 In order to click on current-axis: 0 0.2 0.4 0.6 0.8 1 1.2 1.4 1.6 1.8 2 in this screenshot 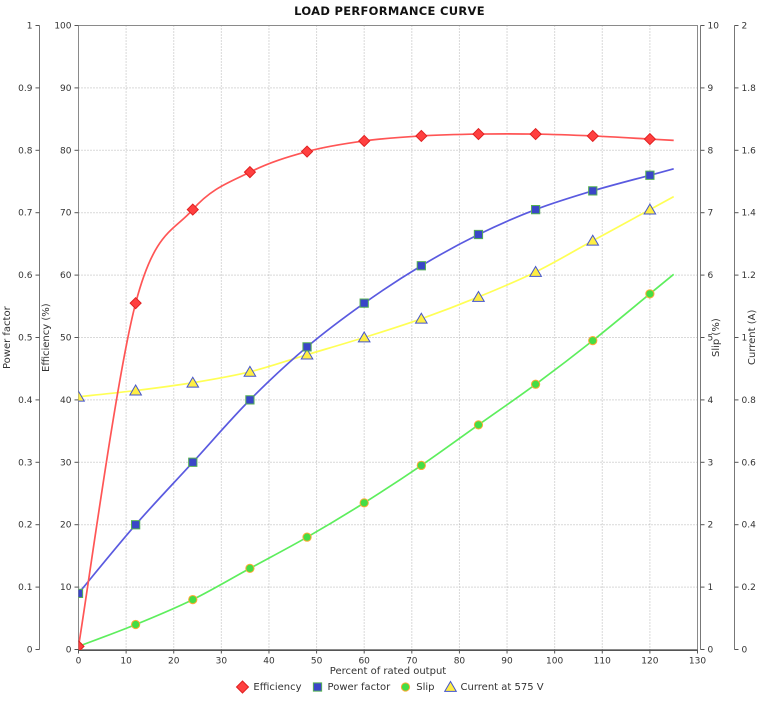, I will do `click(745, 339)`.